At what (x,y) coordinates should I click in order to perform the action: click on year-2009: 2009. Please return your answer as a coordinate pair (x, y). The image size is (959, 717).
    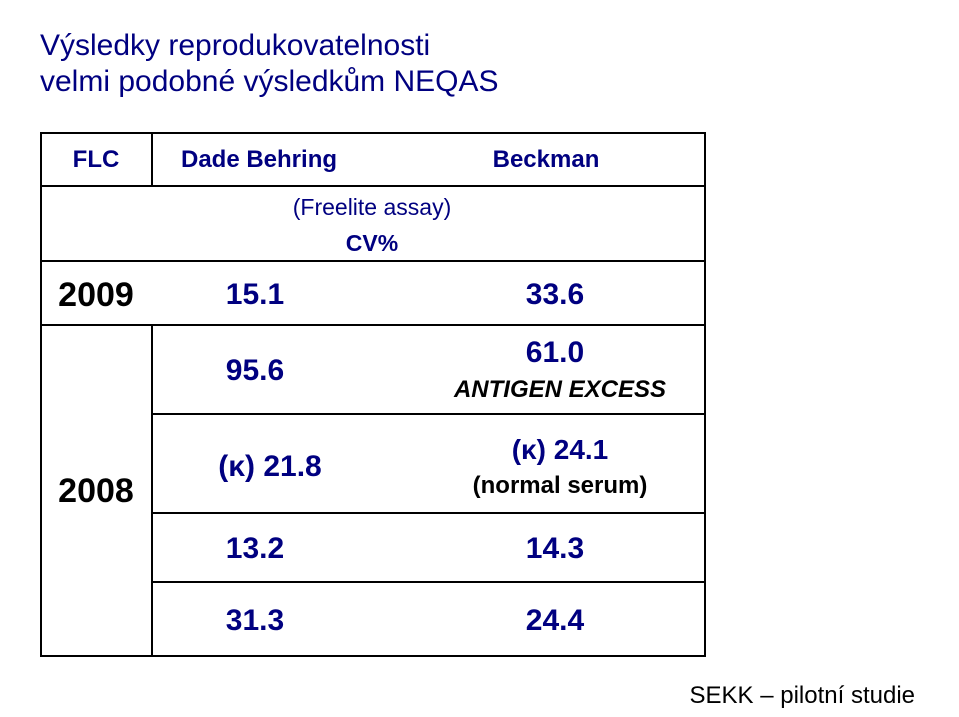
    Looking at the image, I should click on (96, 295).